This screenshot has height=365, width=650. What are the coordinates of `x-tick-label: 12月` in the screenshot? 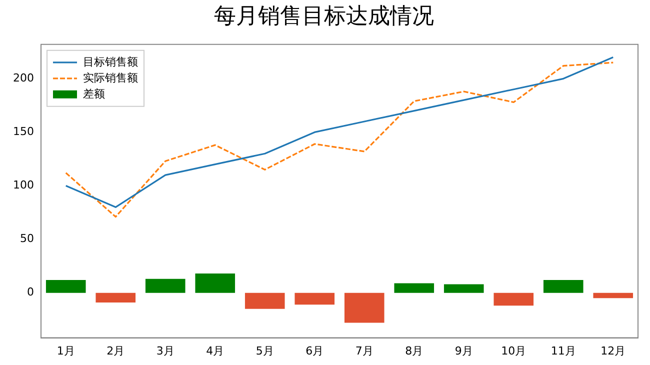 It's located at (613, 351).